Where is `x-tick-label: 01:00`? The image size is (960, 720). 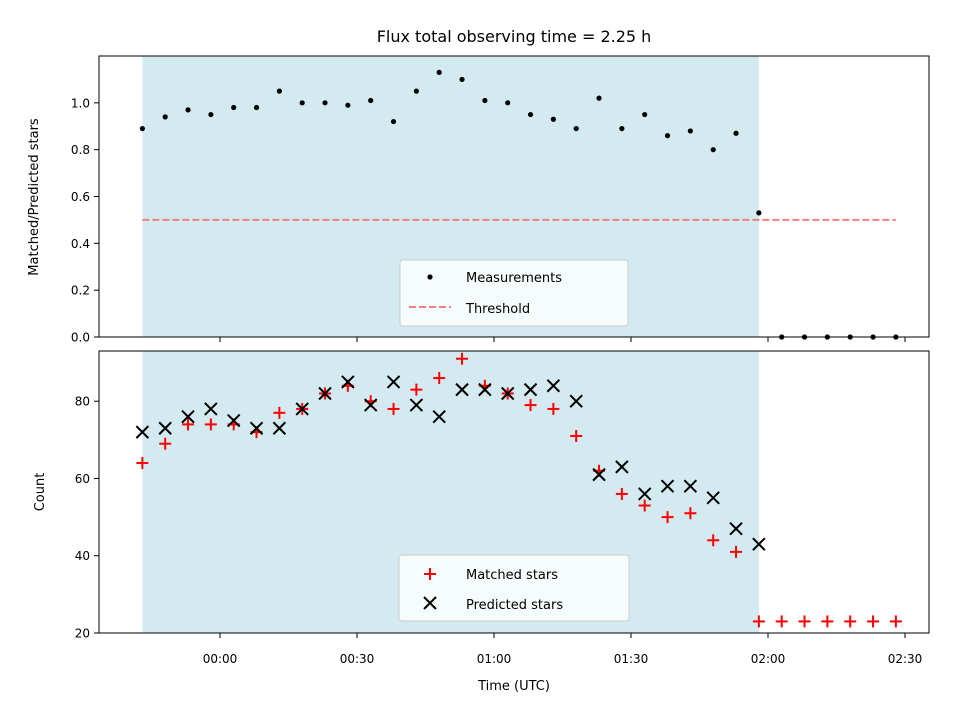 x-tick-label: 01:00 is located at coordinates (494, 659).